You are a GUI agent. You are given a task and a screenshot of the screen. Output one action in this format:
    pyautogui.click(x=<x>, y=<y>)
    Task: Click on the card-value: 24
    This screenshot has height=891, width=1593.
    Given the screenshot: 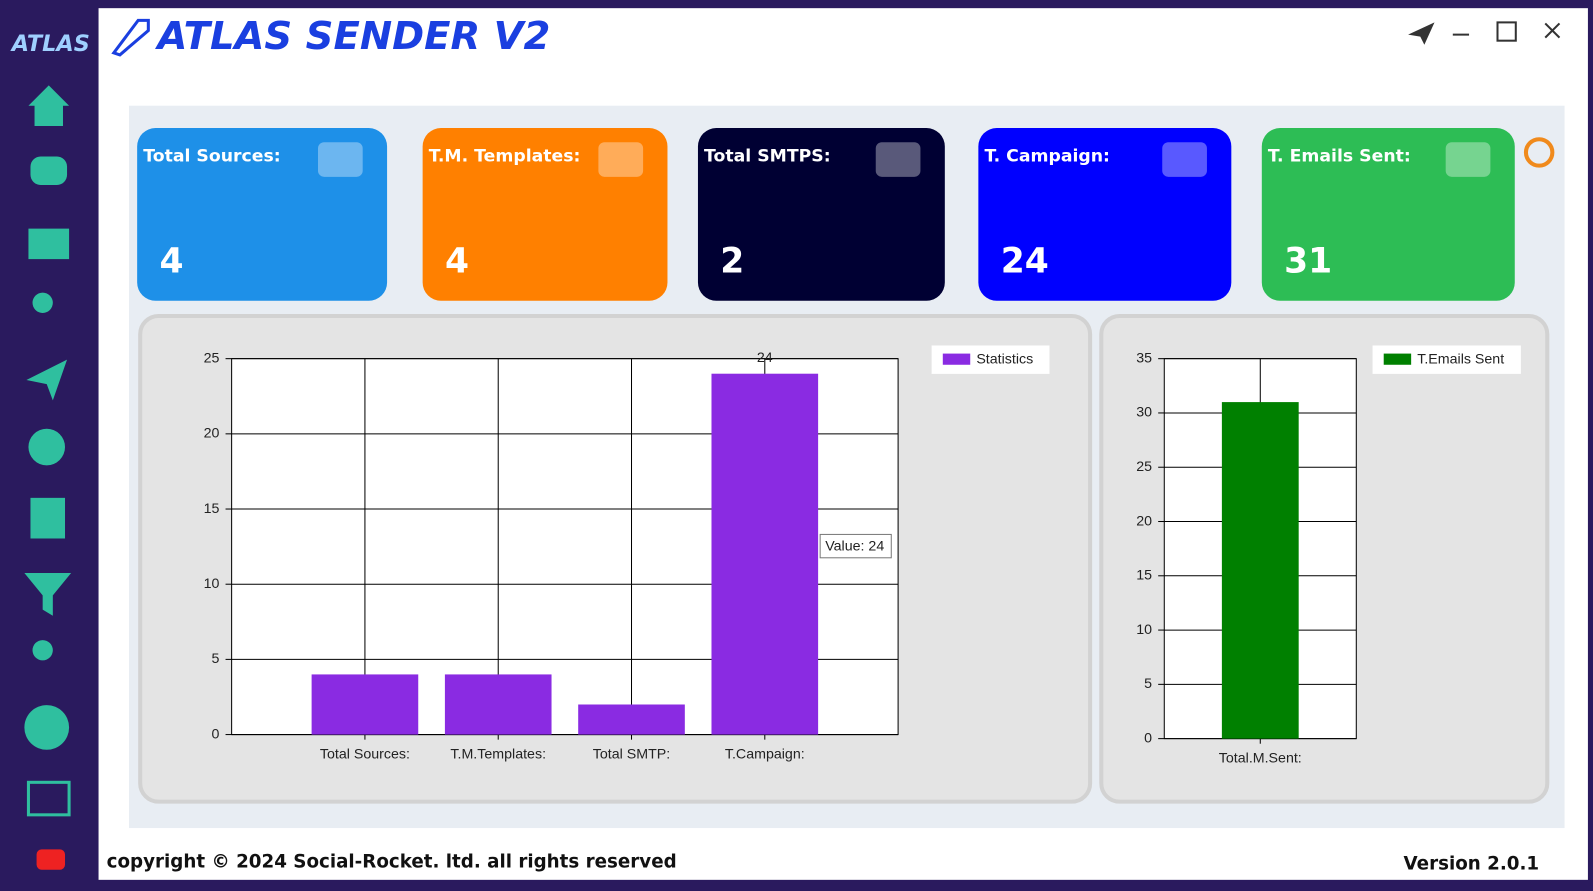 What is the action you would take?
    pyautogui.click(x=1025, y=262)
    